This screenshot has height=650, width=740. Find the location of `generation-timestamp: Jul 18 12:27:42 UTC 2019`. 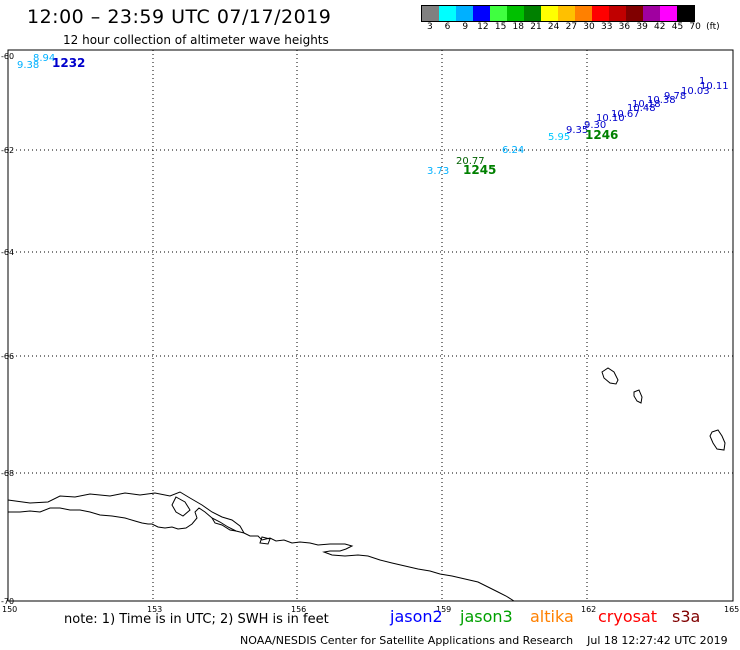

generation-timestamp: Jul 18 12:27:42 UTC 2019 is located at coordinates (657, 640).